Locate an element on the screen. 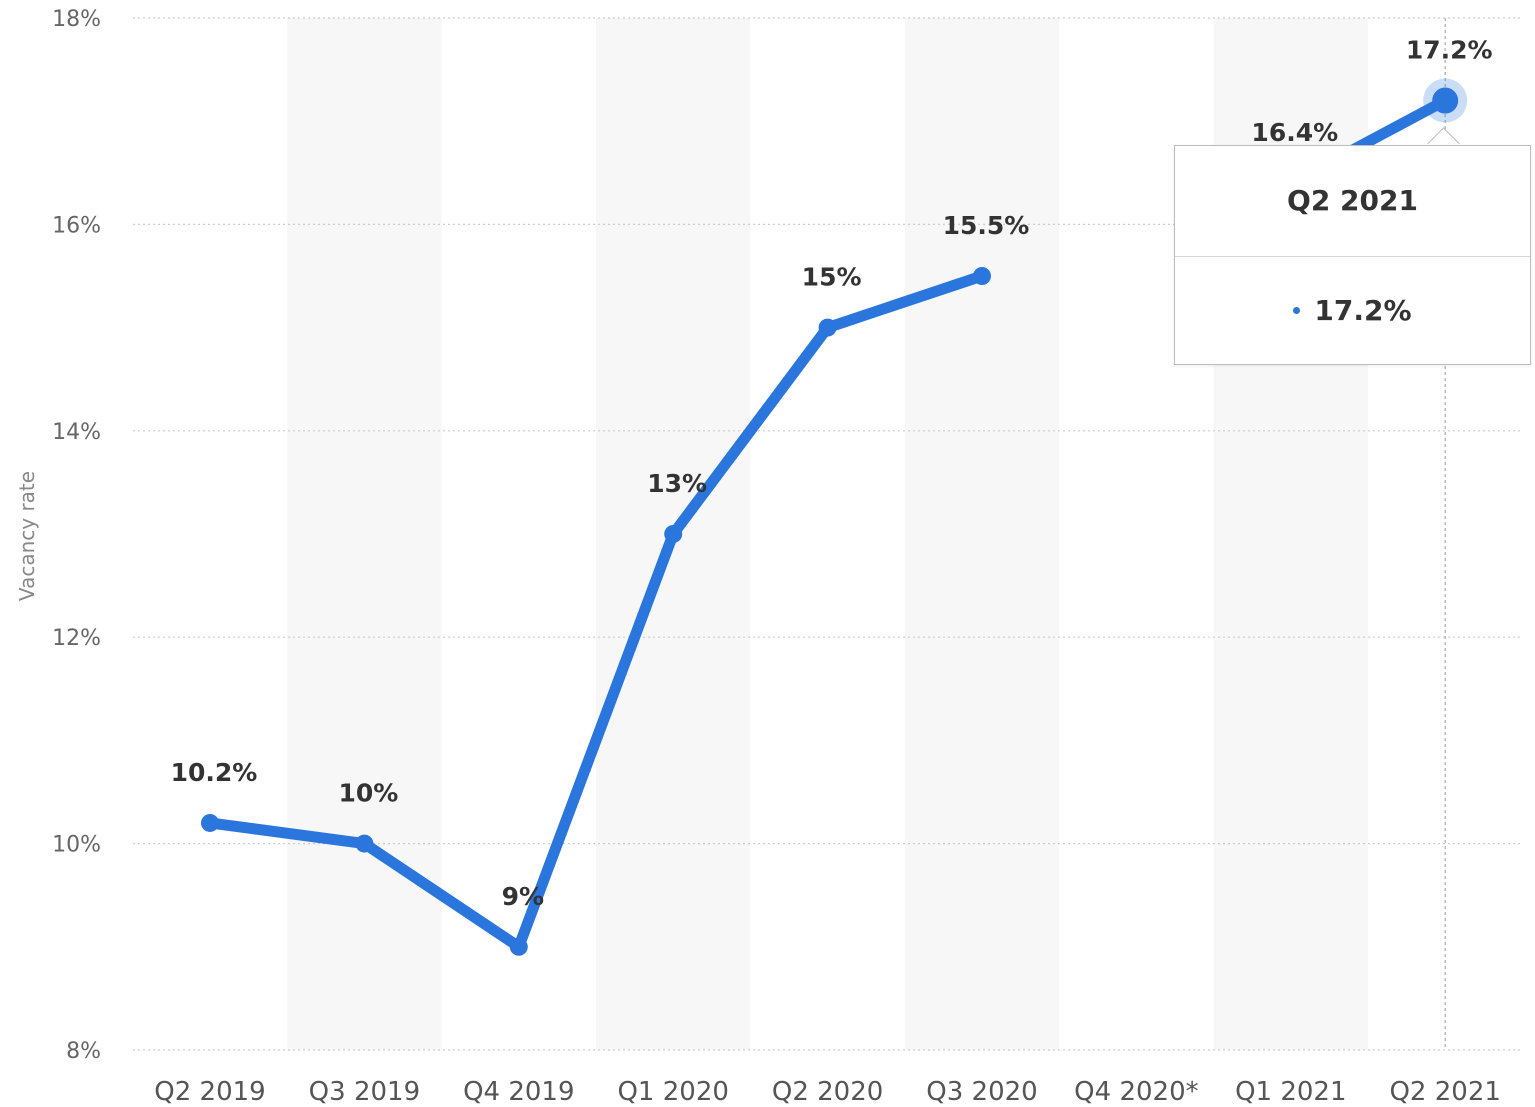 This screenshot has width=1535, height=1107. tooltip-title: Q2 2021 is located at coordinates (1352, 201).